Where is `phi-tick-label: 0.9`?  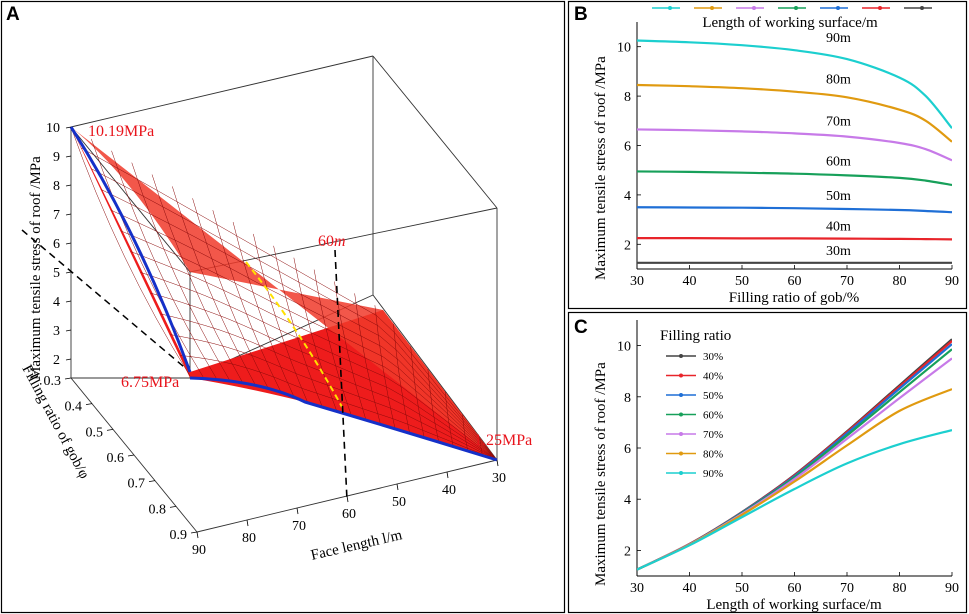
phi-tick-label: 0.9 is located at coordinates (179, 535).